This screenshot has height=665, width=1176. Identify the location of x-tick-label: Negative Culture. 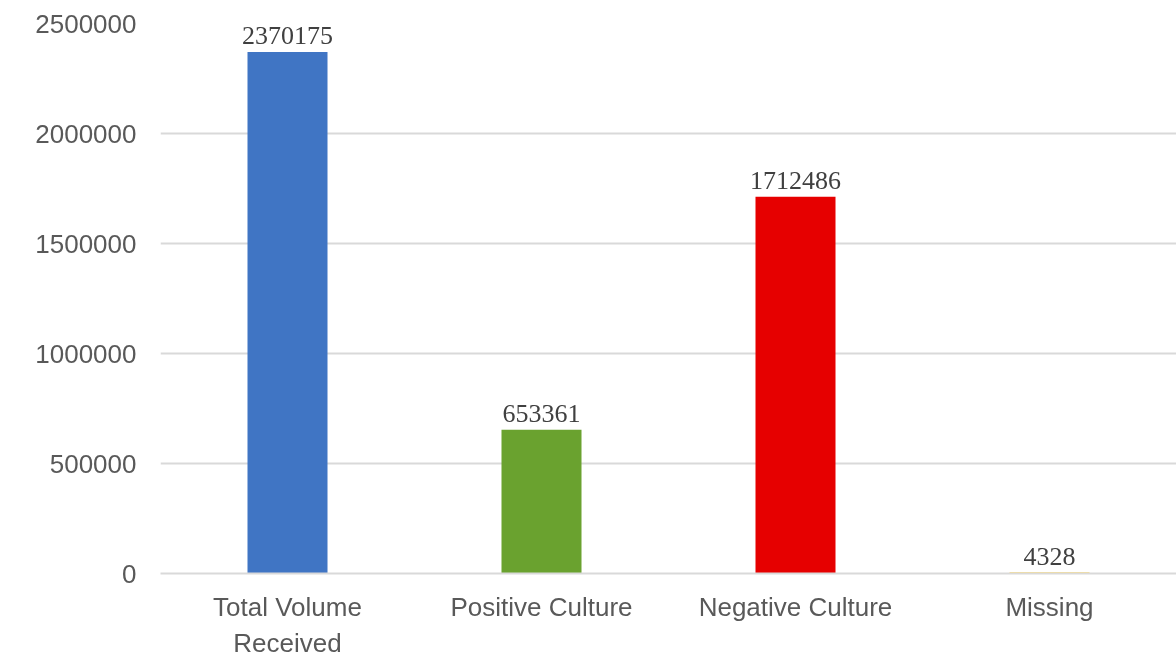
(795, 606).